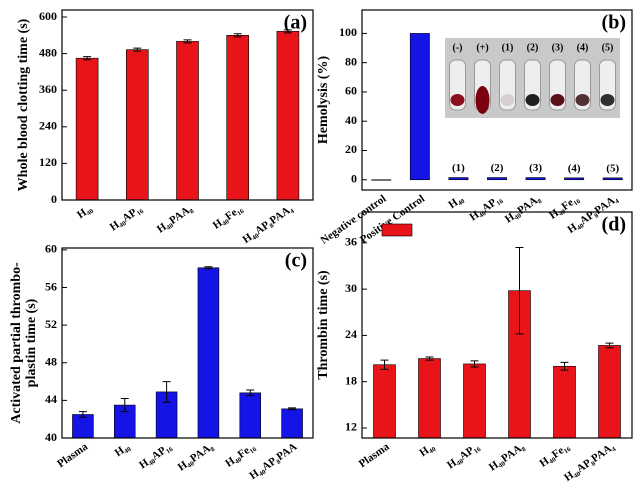  I want to click on y-tick-label: 56, so click(51, 286).